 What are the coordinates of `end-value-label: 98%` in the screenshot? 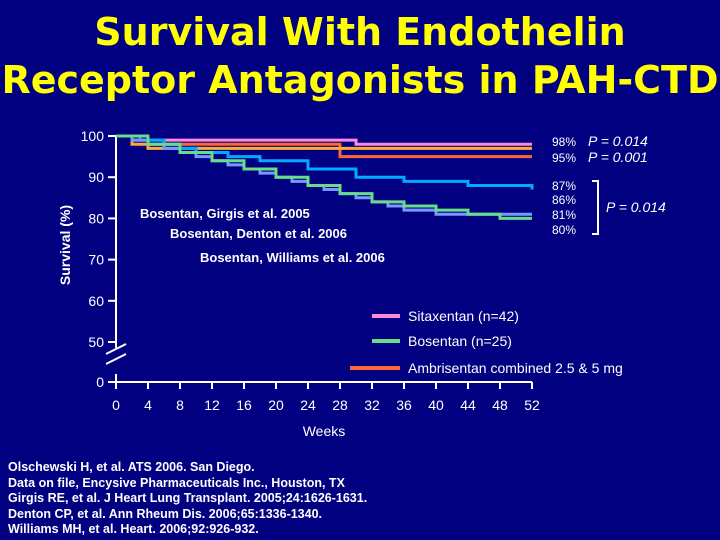 It's located at (564, 142).